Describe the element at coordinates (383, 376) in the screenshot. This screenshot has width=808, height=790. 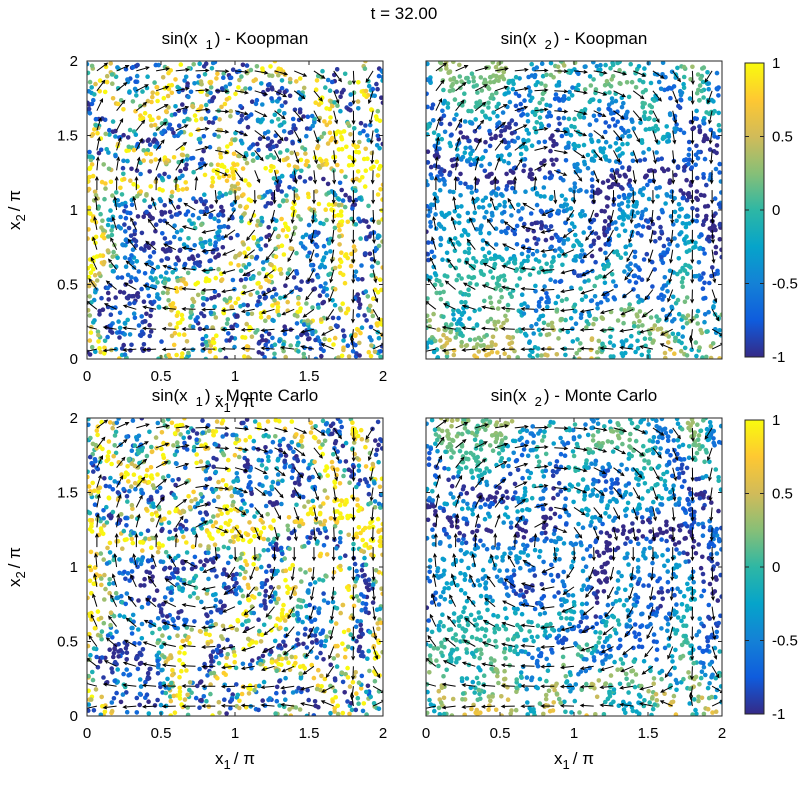
I see `x-tick-label: 2` at that location.